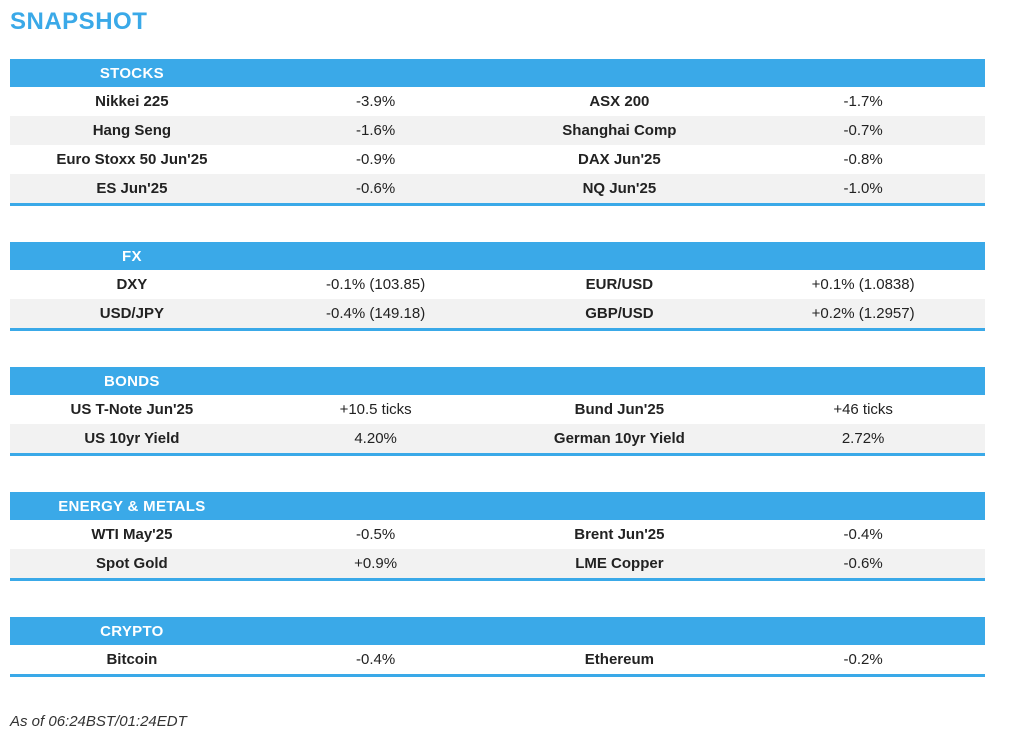 The width and height of the screenshot is (1009, 730). What do you see at coordinates (619, 438) in the screenshot?
I see `instrument-label: German 10yr Yield` at bounding box center [619, 438].